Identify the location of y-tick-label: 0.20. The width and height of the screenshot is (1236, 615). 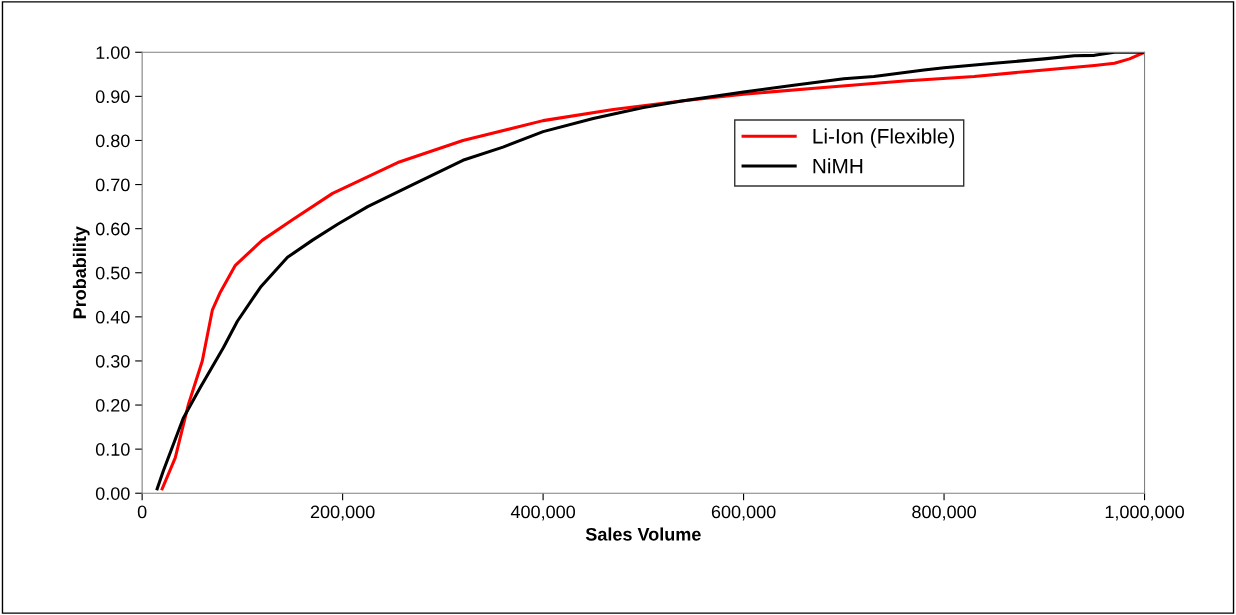
(112, 405).